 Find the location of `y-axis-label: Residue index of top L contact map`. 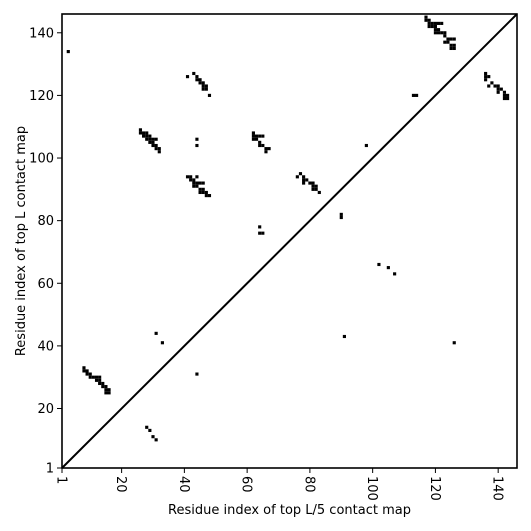

y-axis-label: Residue index of top L contact map is located at coordinates (21, 241).